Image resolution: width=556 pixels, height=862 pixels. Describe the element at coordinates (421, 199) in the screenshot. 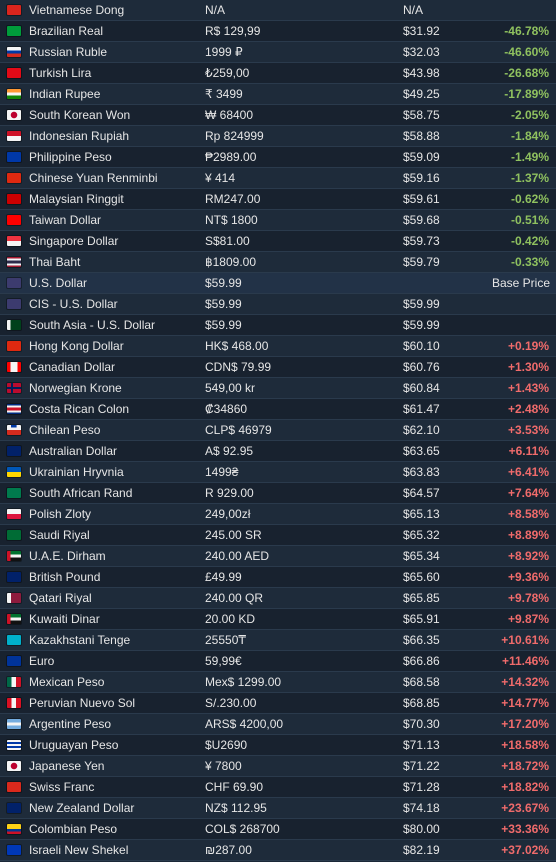

I see `usd-price: $59.61` at that location.